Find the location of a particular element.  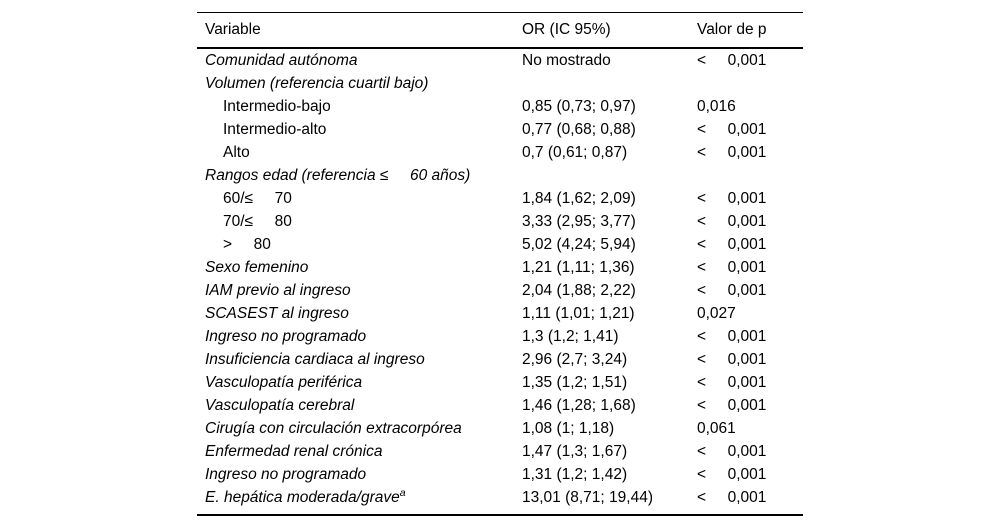

table-row: > 80 5,02 (4,24; 5,94) < 0,001 is located at coordinates (500, 244).